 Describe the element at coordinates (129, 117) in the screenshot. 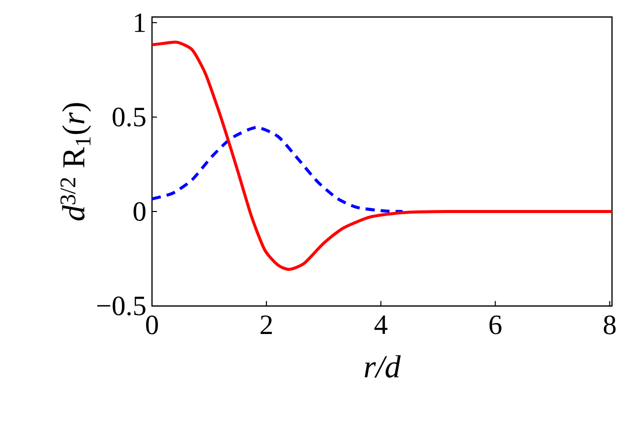

I see `y-tick-label: 0.5` at that location.